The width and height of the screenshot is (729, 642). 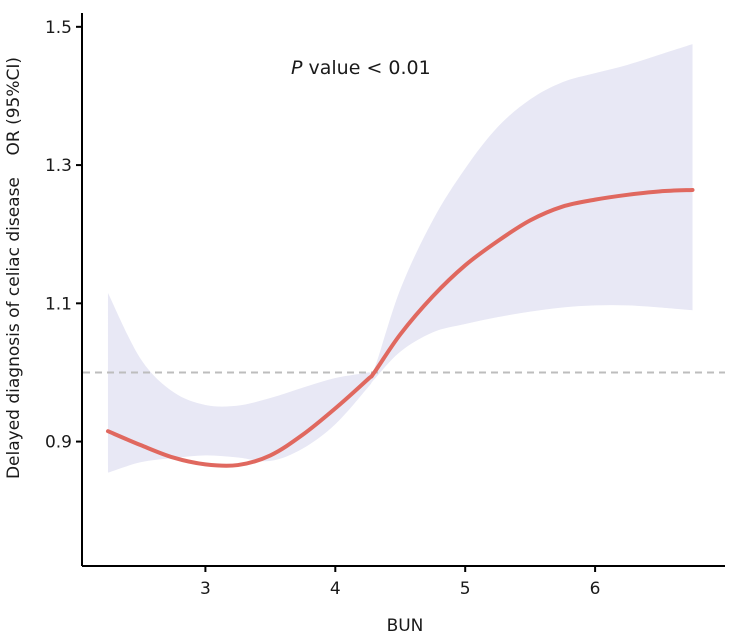 What do you see at coordinates (58, 304) in the screenshot?
I see `y-tick-label: 1.1` at bounding box center [58, 304].